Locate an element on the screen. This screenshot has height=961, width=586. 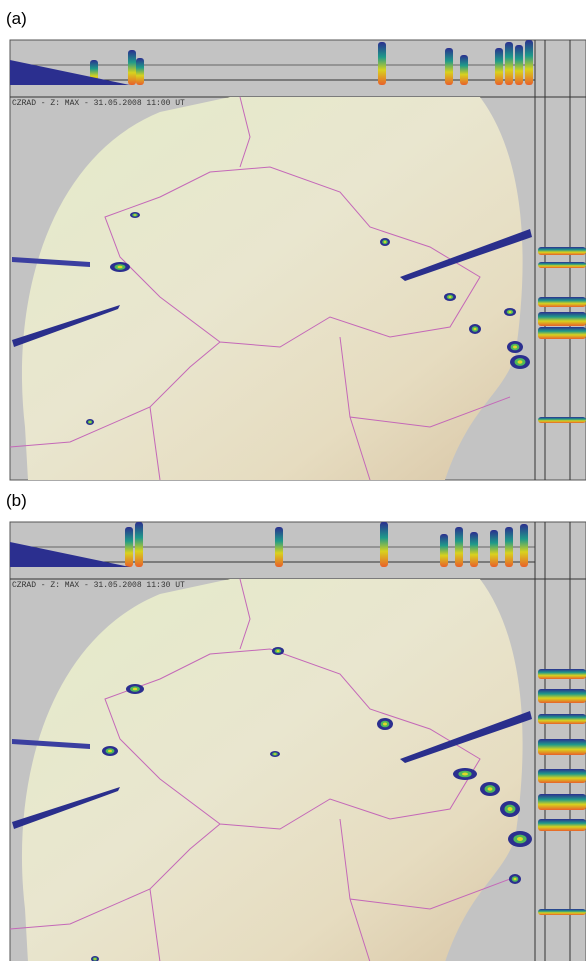
map-caption: CZRAD - Z: MAX - 31.05.2008 11:30 UT is located at coordinates (98, 585).